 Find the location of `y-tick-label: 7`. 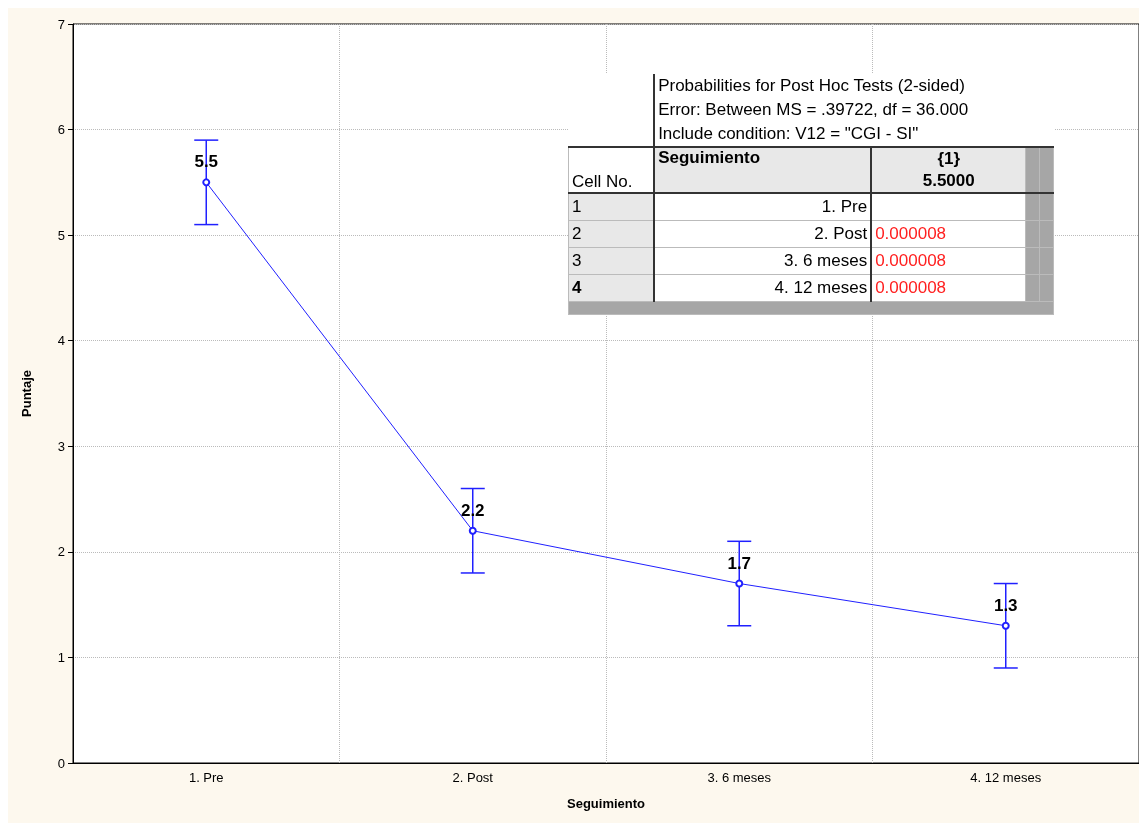

y-tick-label: 7 is located at coordinates (61, 24).